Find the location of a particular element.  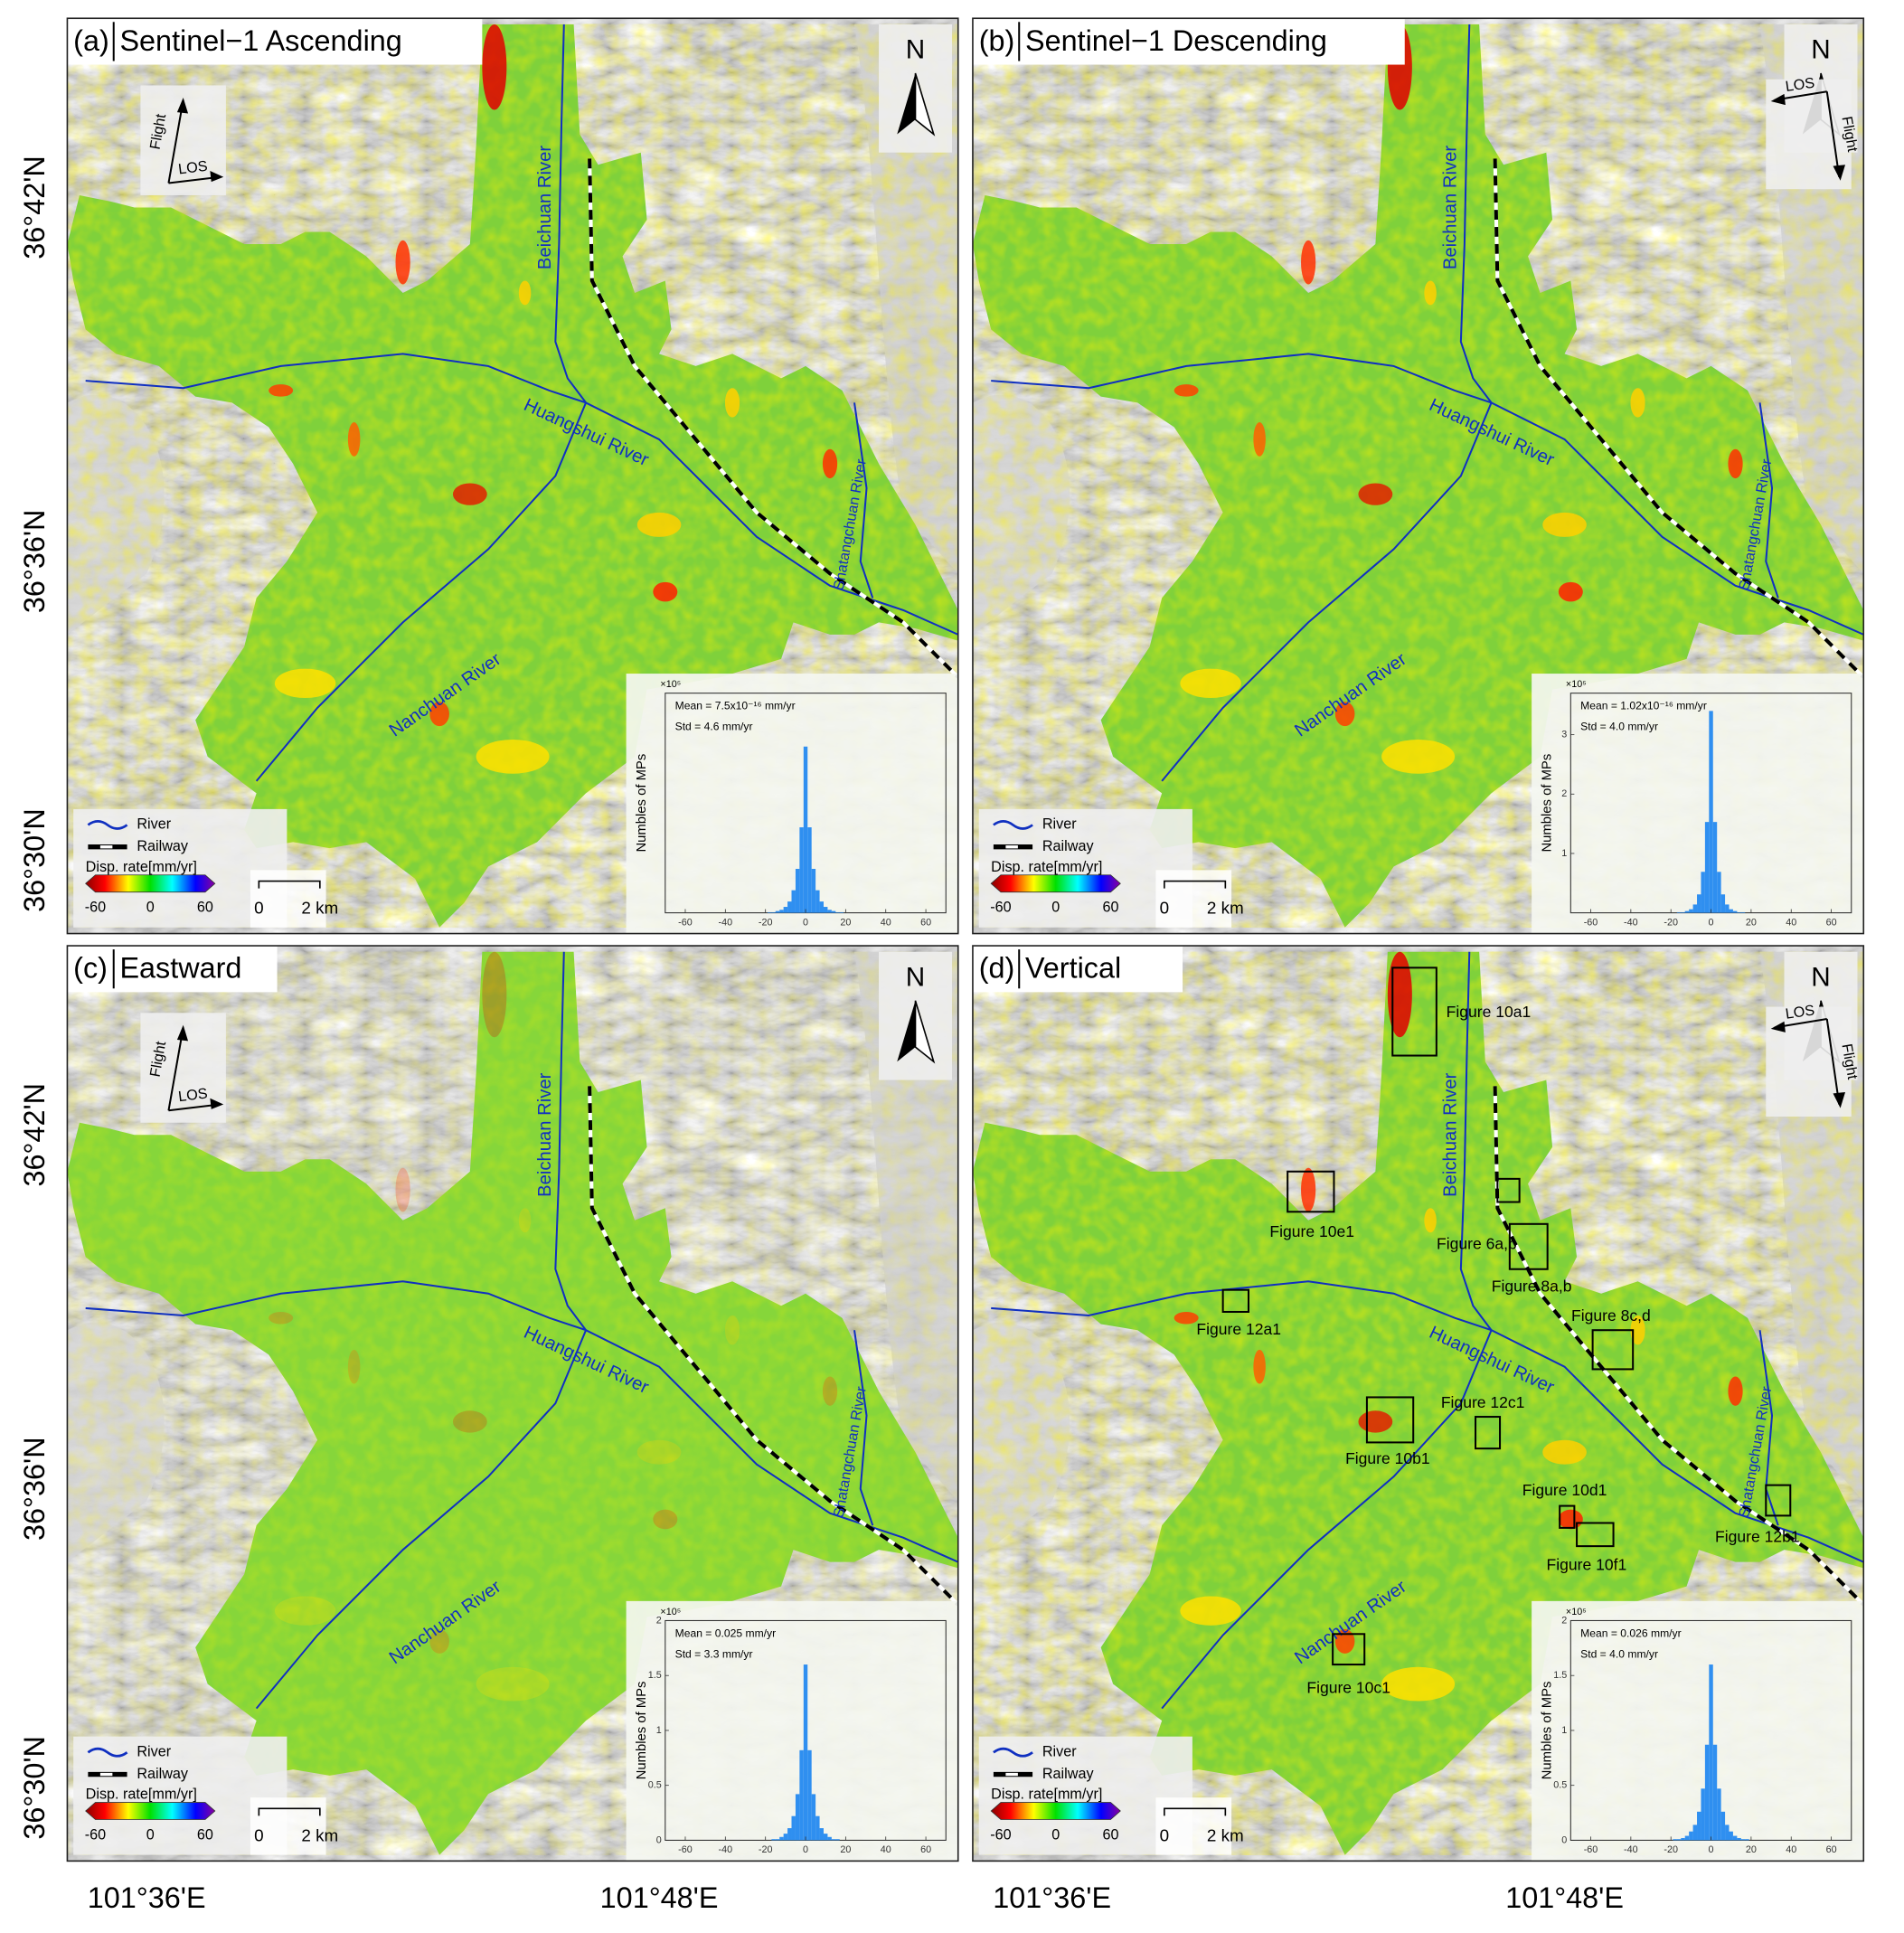

title-background is located at coordinates (1077, 969).